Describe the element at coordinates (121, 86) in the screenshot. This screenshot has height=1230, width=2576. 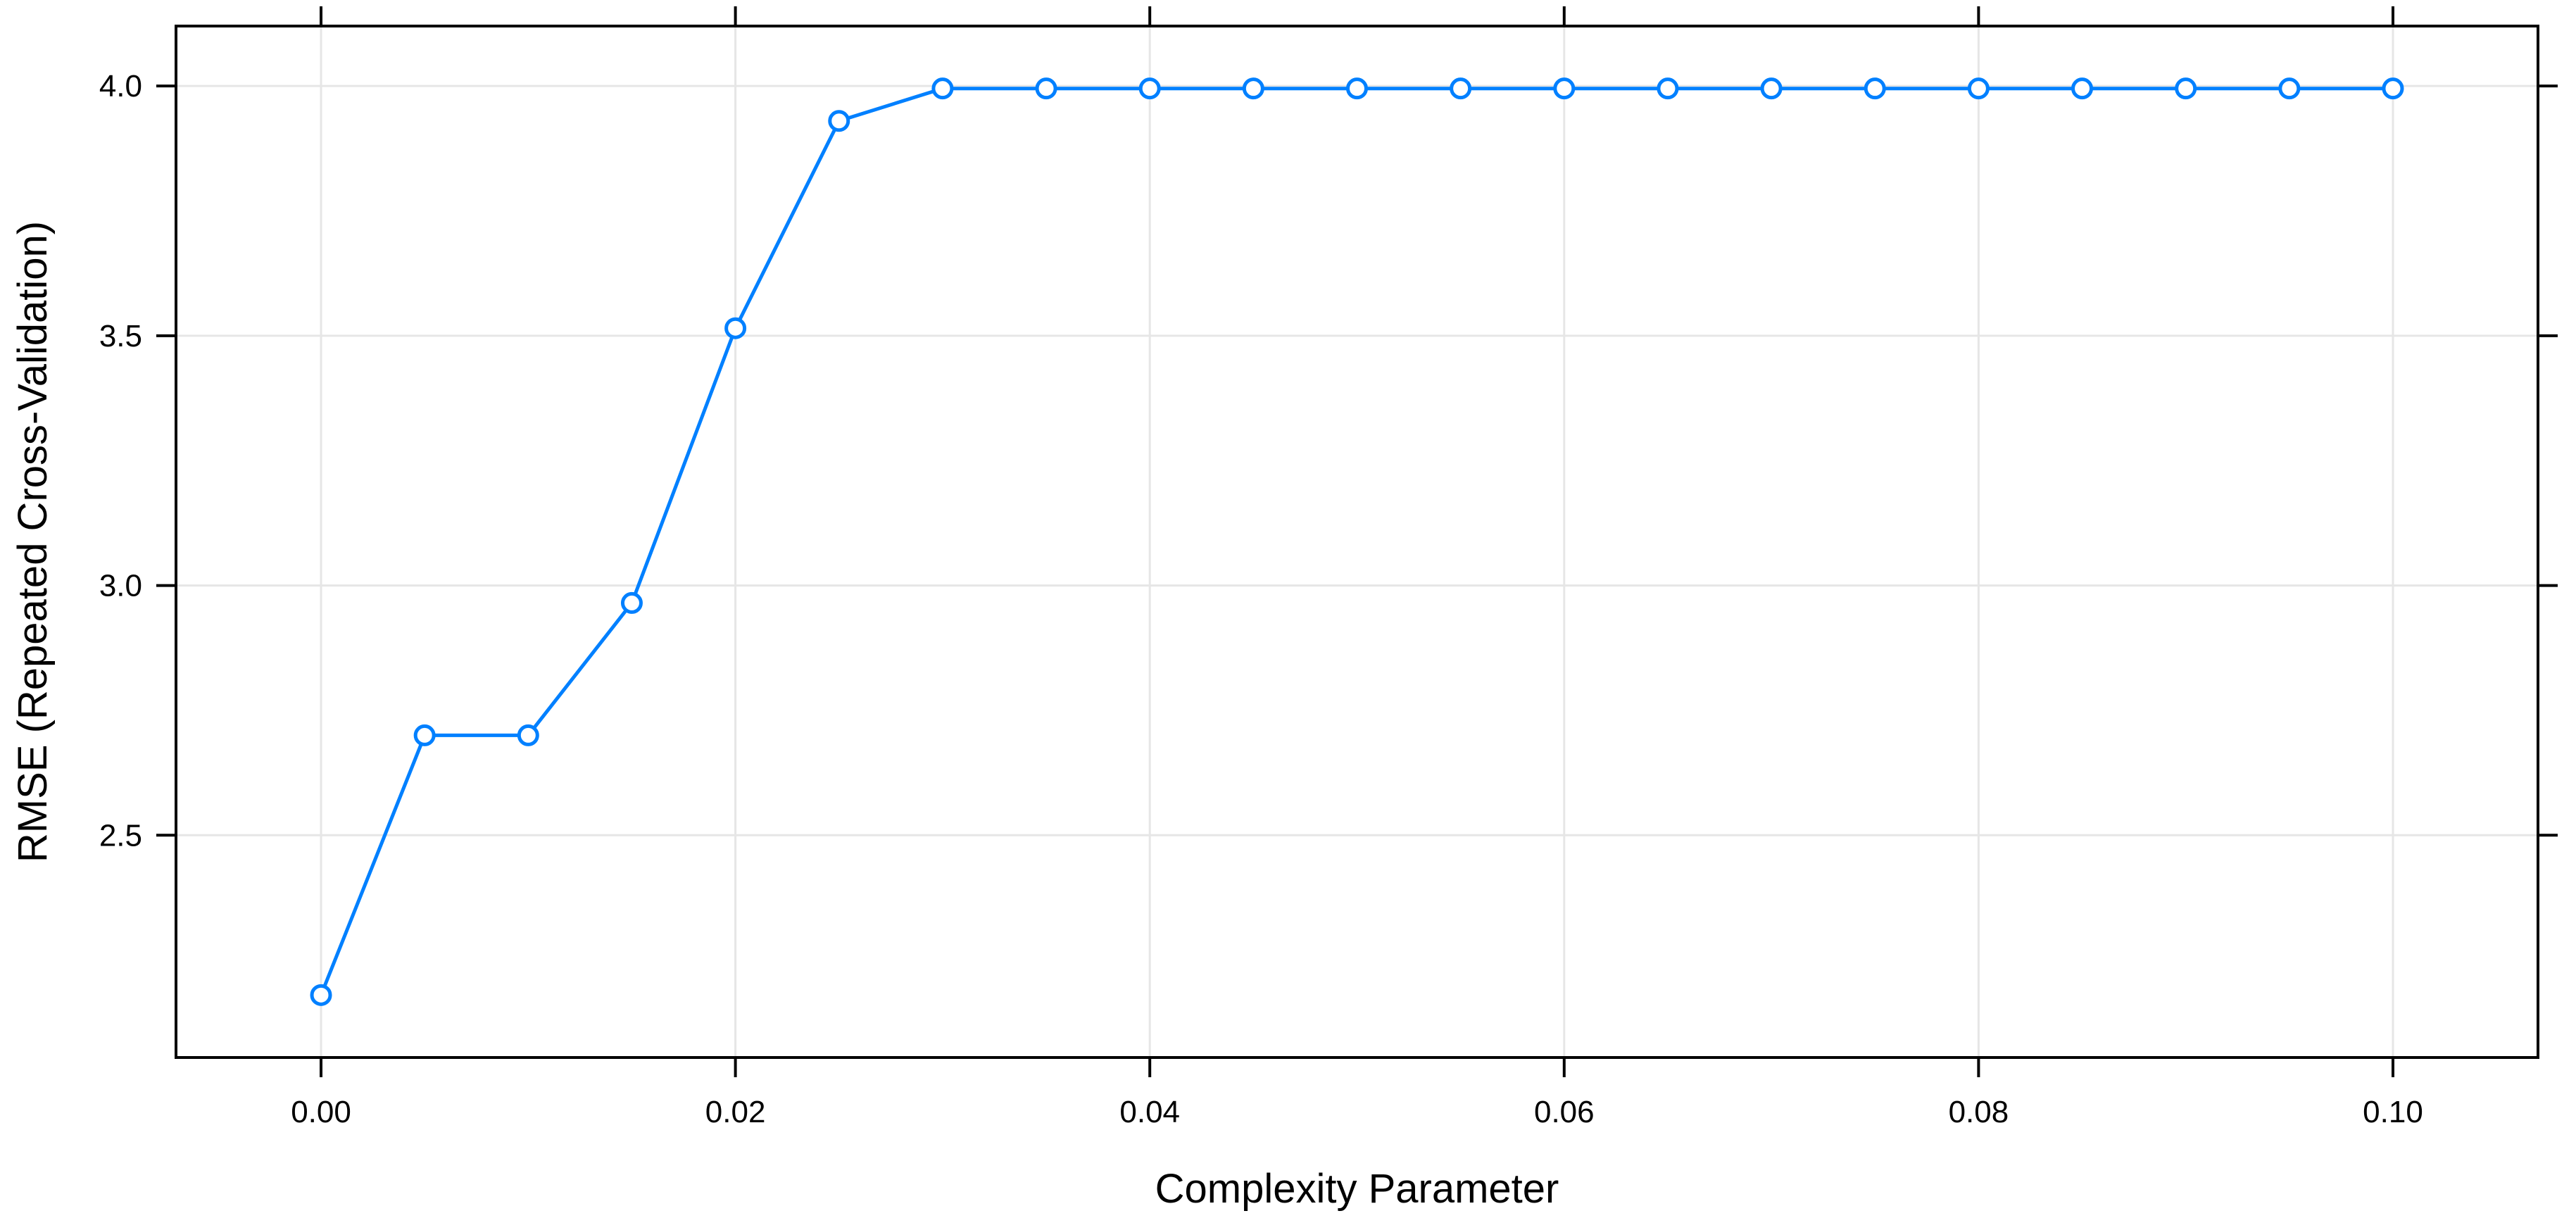
I see `y-tick-label: 4.0` at that location.